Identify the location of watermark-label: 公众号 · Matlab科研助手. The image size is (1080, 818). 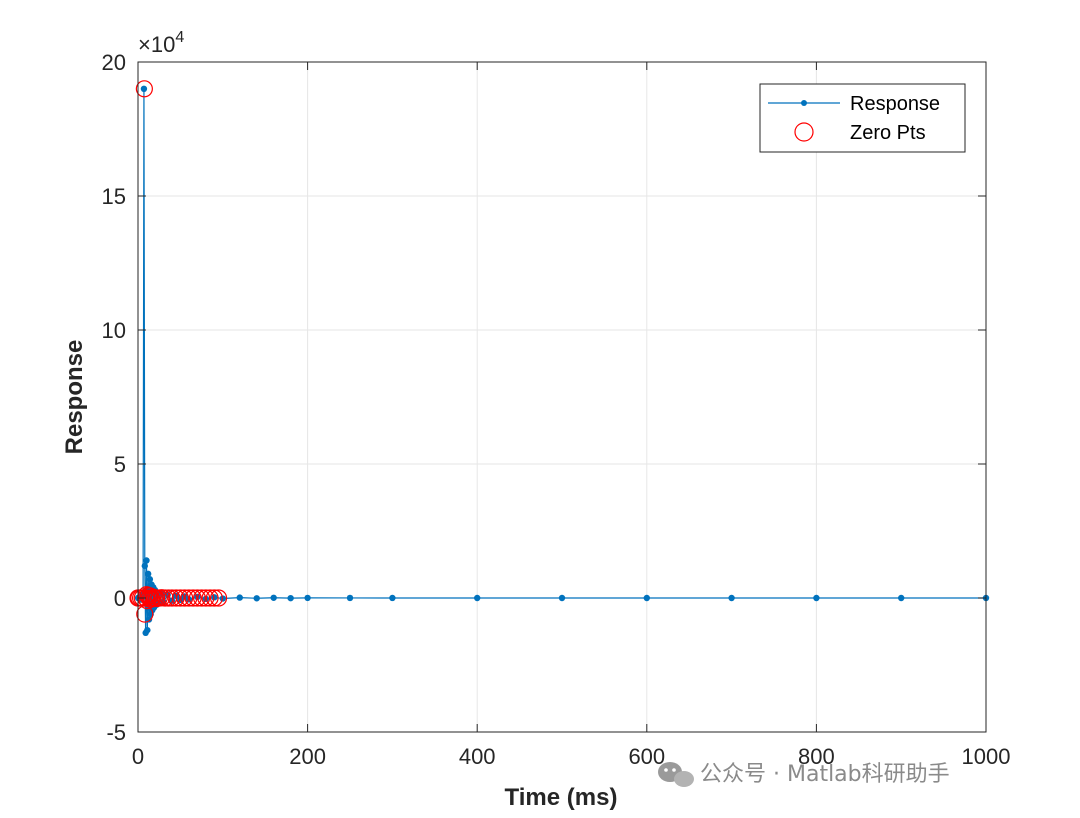
(825, 774).